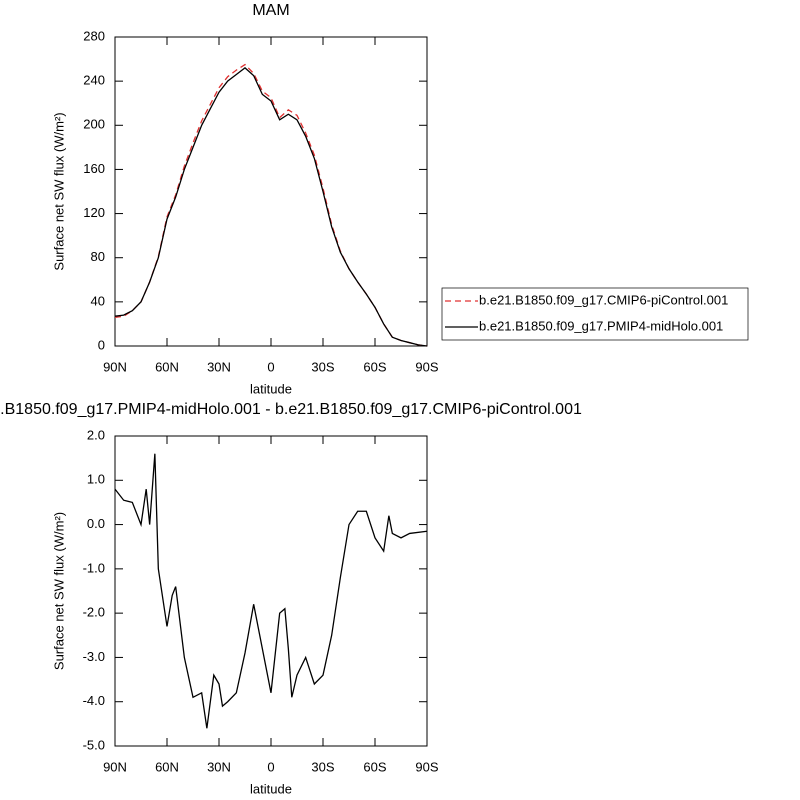  Describe the element at coordinates (270, 10) in the screenshot. I see `chart-title: MAM` at that location.